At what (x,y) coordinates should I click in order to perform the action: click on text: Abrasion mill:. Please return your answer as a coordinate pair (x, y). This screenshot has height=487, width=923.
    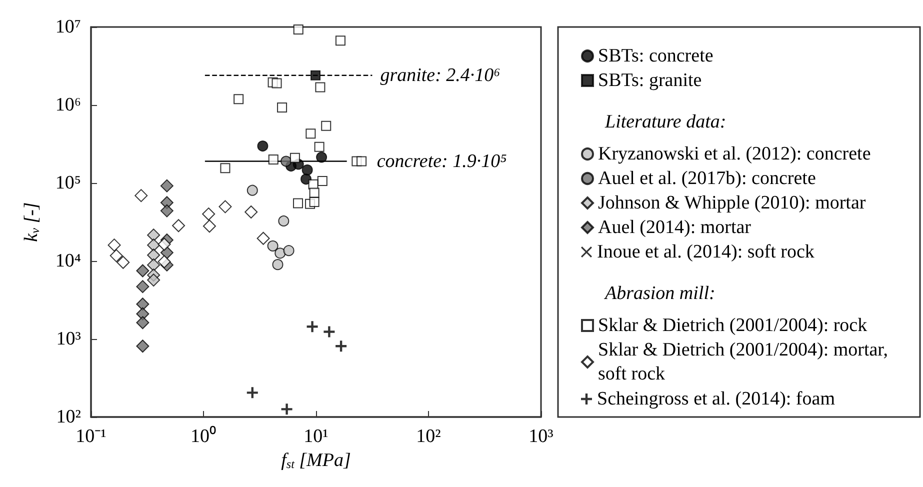
    Looking at the image, I should click on (659, 293).